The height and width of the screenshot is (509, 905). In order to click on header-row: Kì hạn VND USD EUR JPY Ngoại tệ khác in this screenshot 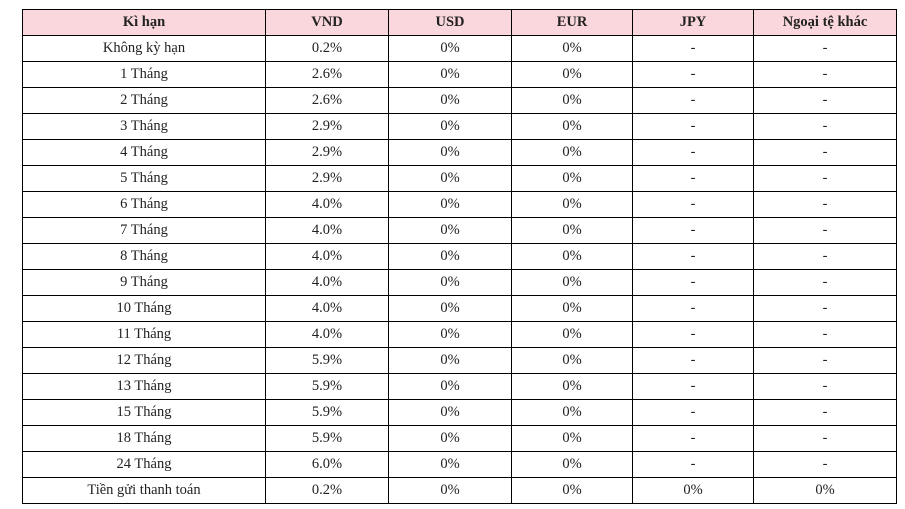, I will do `click(459, 22)`.